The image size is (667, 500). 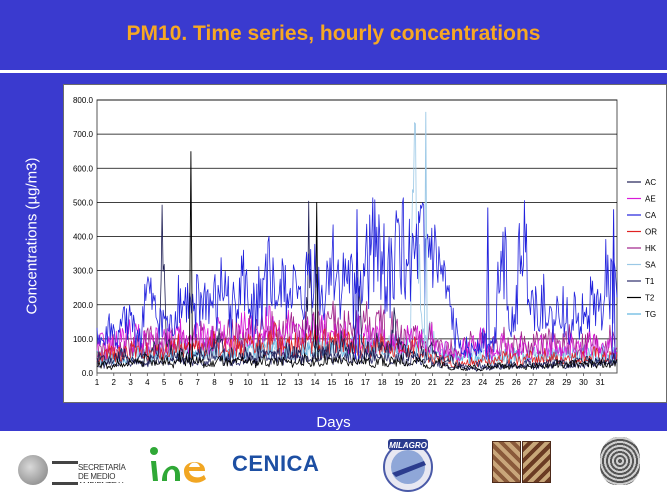 What do you see at coordinates (466, 382) in the screenshot?
I see `x-tick-label: 23` at bounding box center [466, 382].